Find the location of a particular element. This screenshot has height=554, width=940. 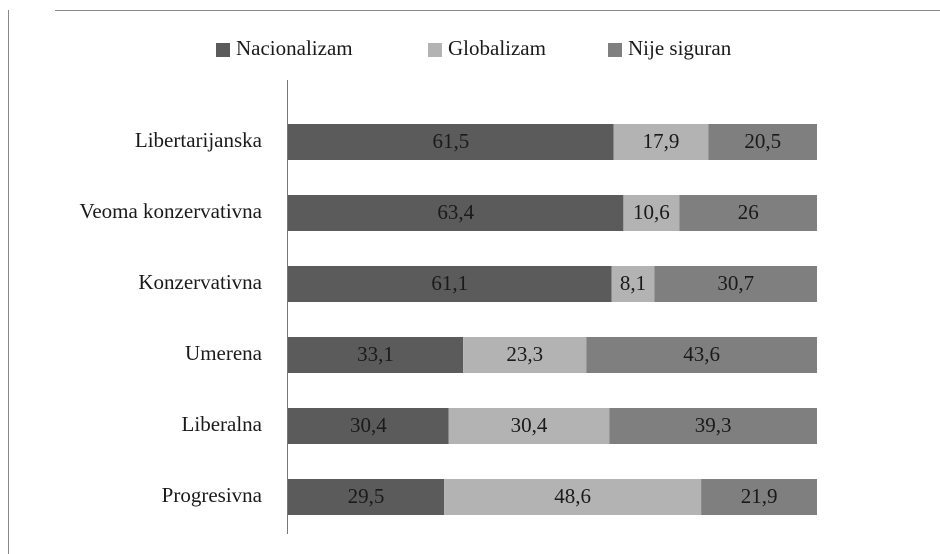

category-label: Umerena is located at coordinates (224, 353).